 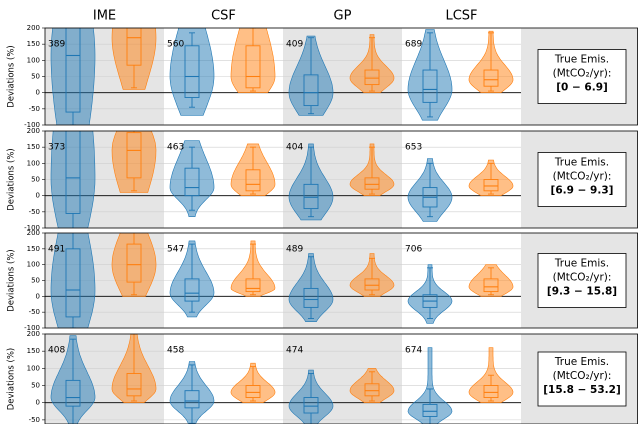 I want to click on count-label: 653, so click(x=413, y=148).